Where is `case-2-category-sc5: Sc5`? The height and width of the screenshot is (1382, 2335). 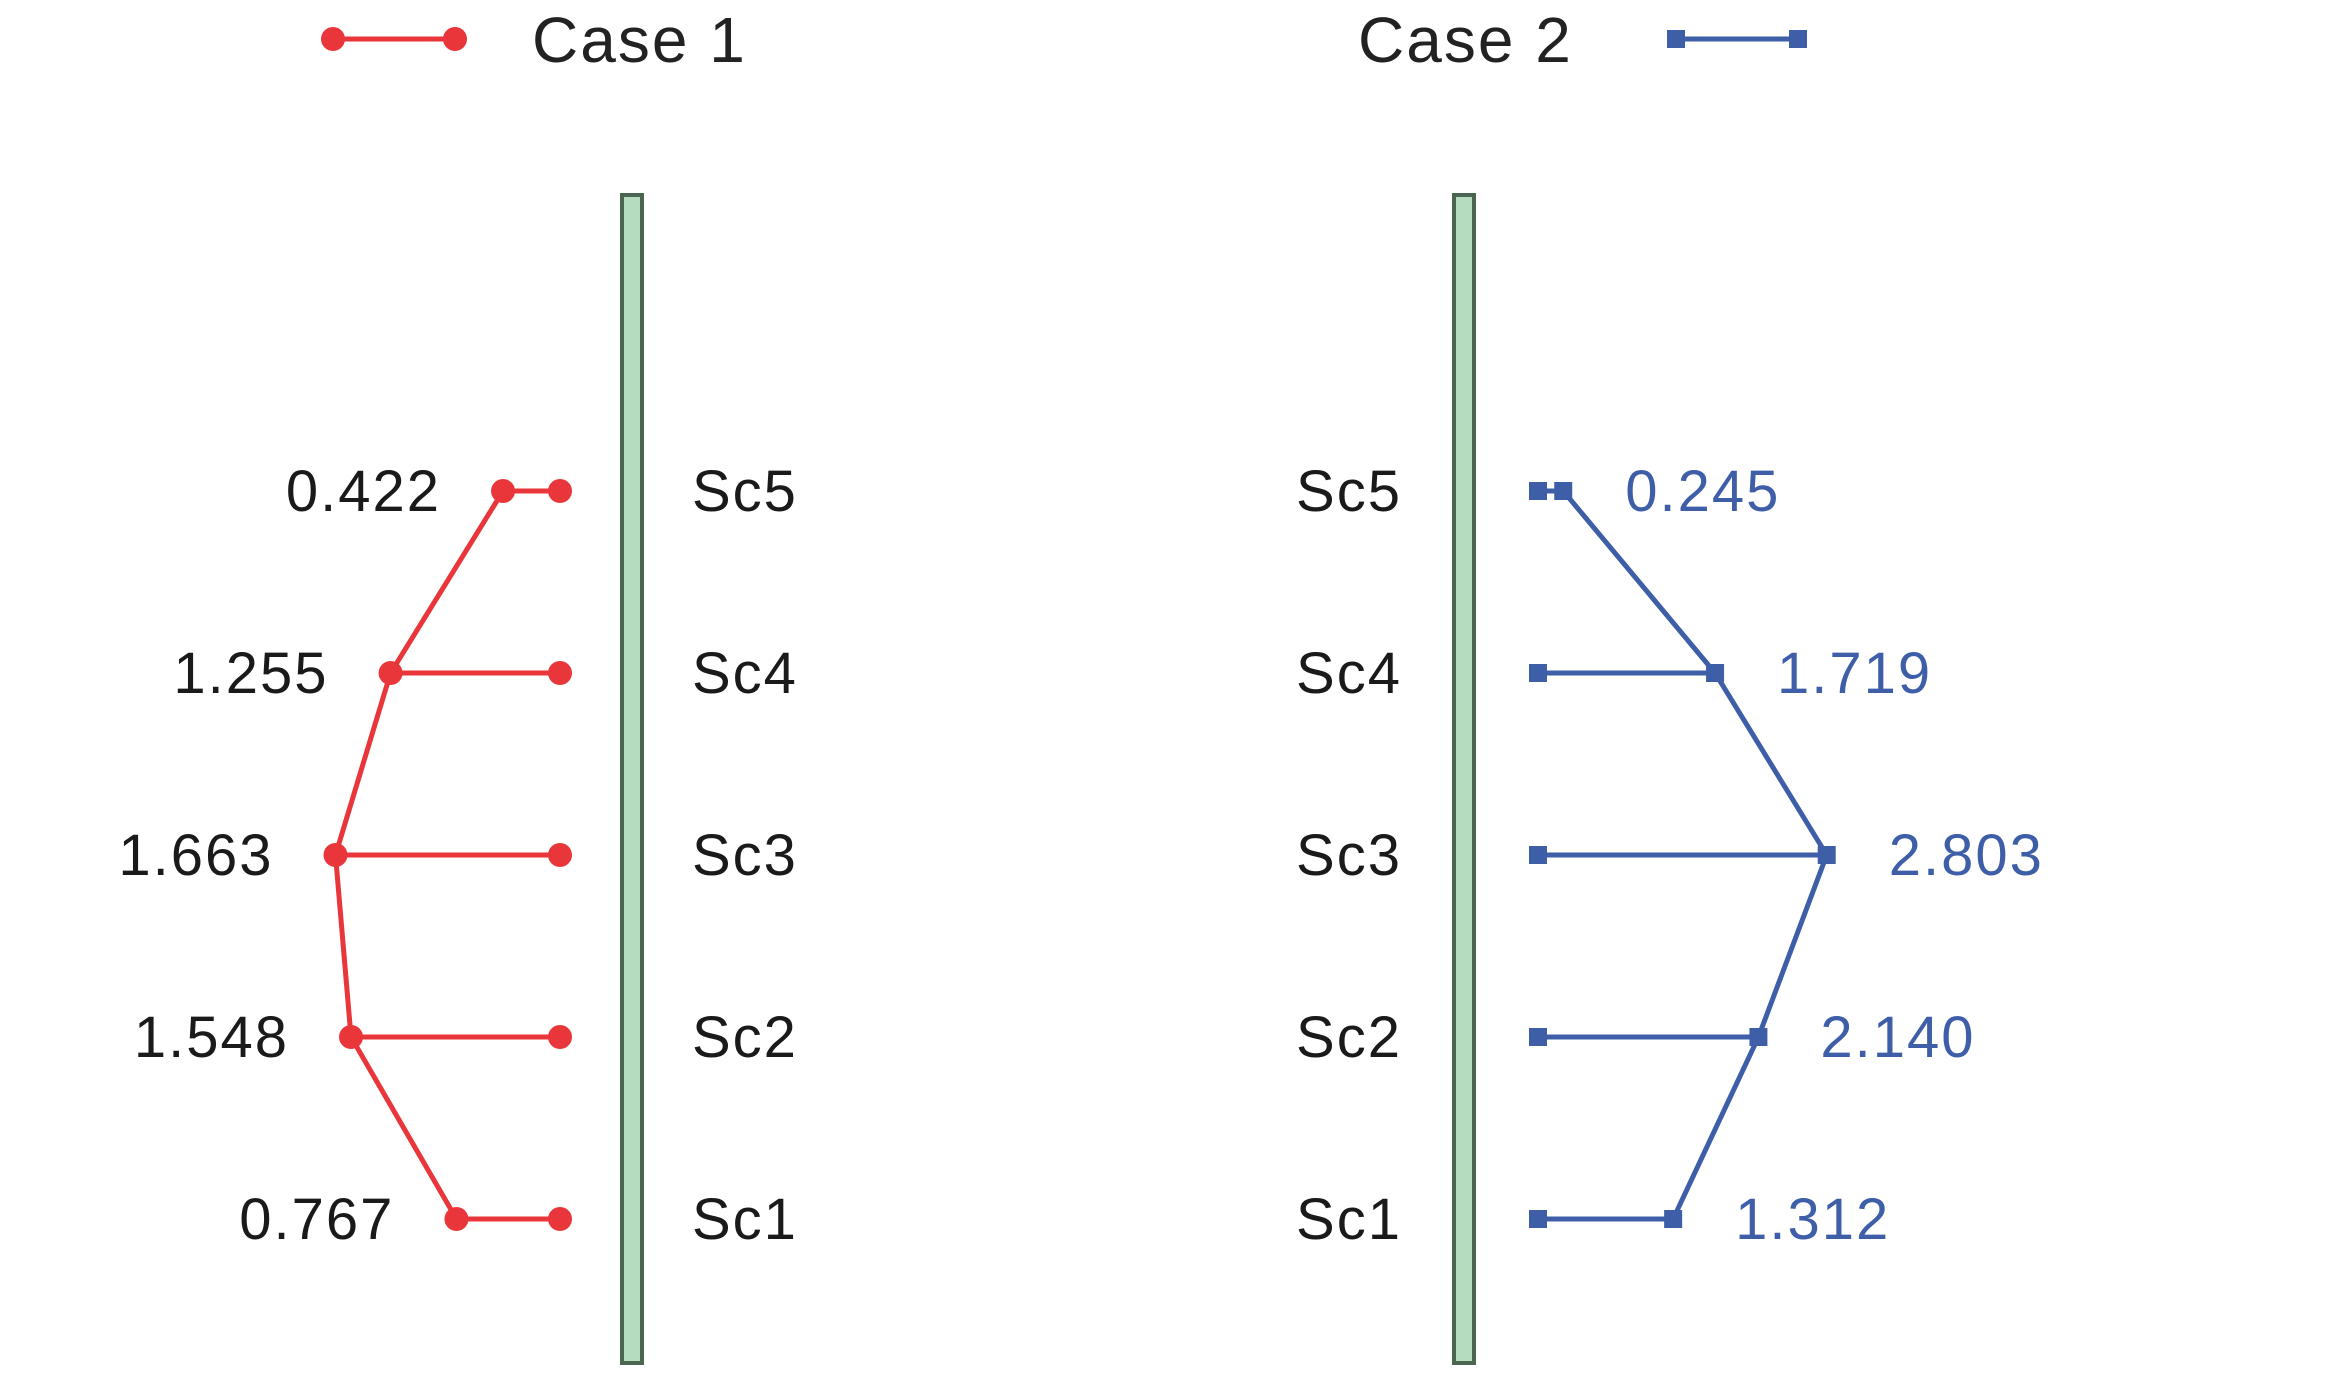 case-2-category-sc5: Sc5 is located at coordinates (1349, 491).